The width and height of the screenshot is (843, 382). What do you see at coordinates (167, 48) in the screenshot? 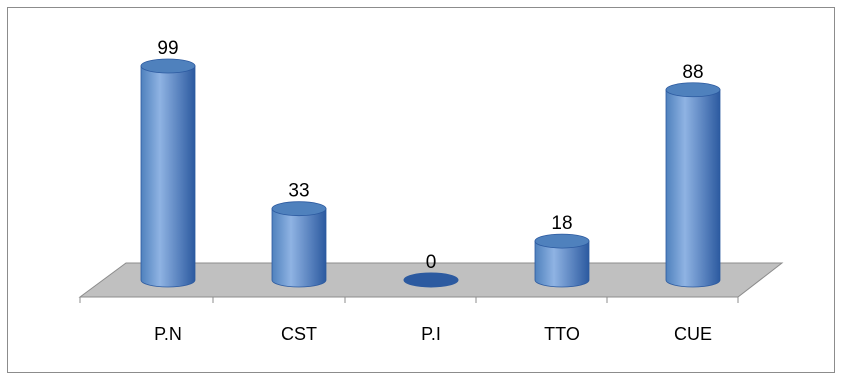
I see `data-label: 99` at bounding box center [167, 48].